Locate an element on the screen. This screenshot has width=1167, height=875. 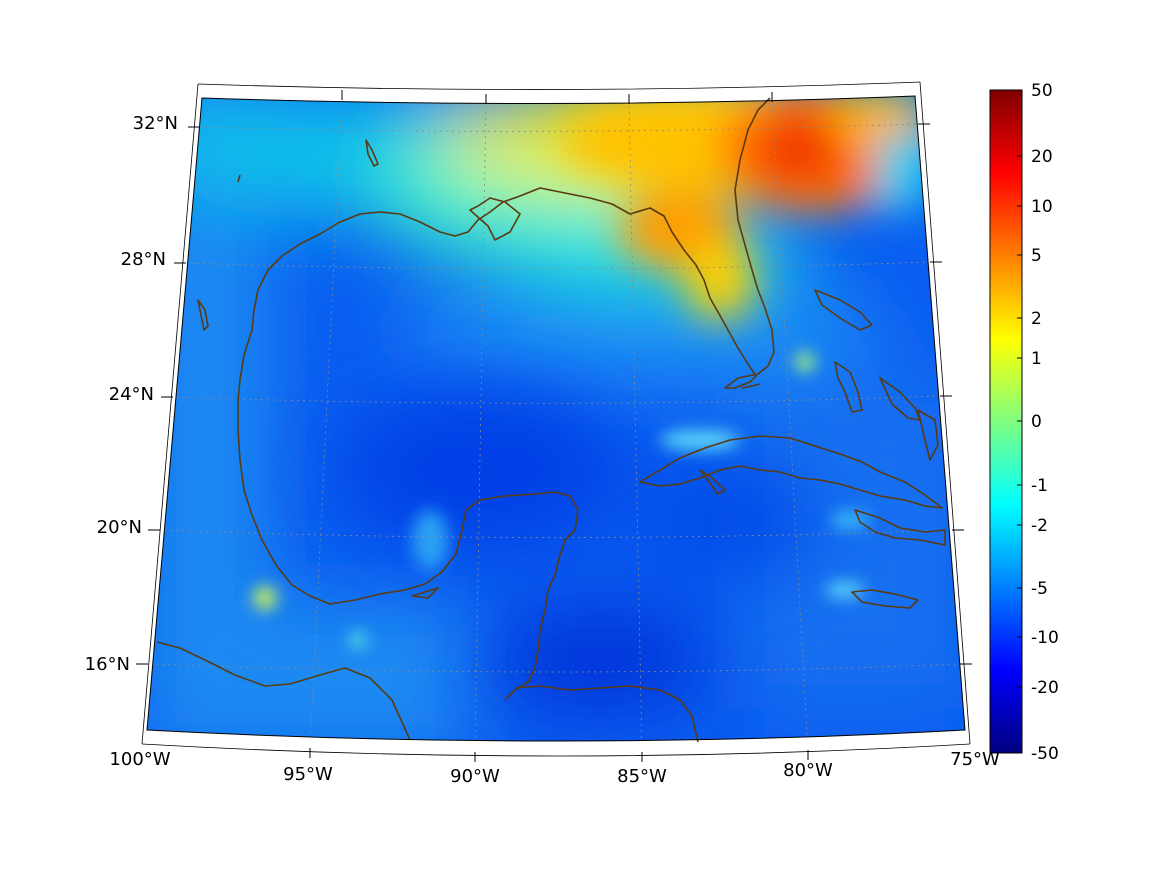
colorbar-label-2: 2 is located at coordinates (1036, 319).